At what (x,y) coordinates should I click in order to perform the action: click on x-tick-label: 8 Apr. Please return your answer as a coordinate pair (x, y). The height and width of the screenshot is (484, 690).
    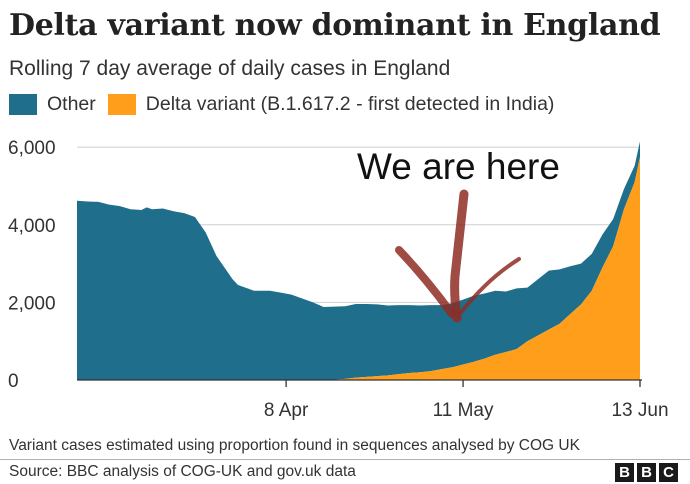
    Looking at the image, I should click on (286, 410).